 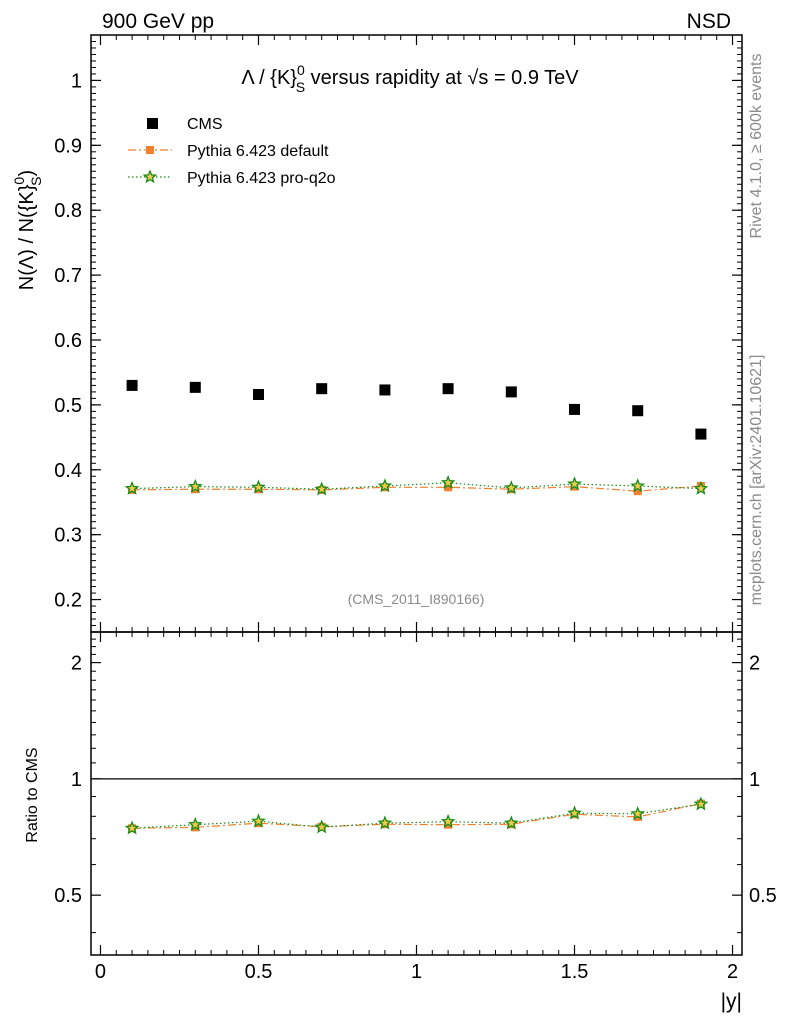 I want to click on main-y-tick-label: 0.8, so click(x=68, y=211).